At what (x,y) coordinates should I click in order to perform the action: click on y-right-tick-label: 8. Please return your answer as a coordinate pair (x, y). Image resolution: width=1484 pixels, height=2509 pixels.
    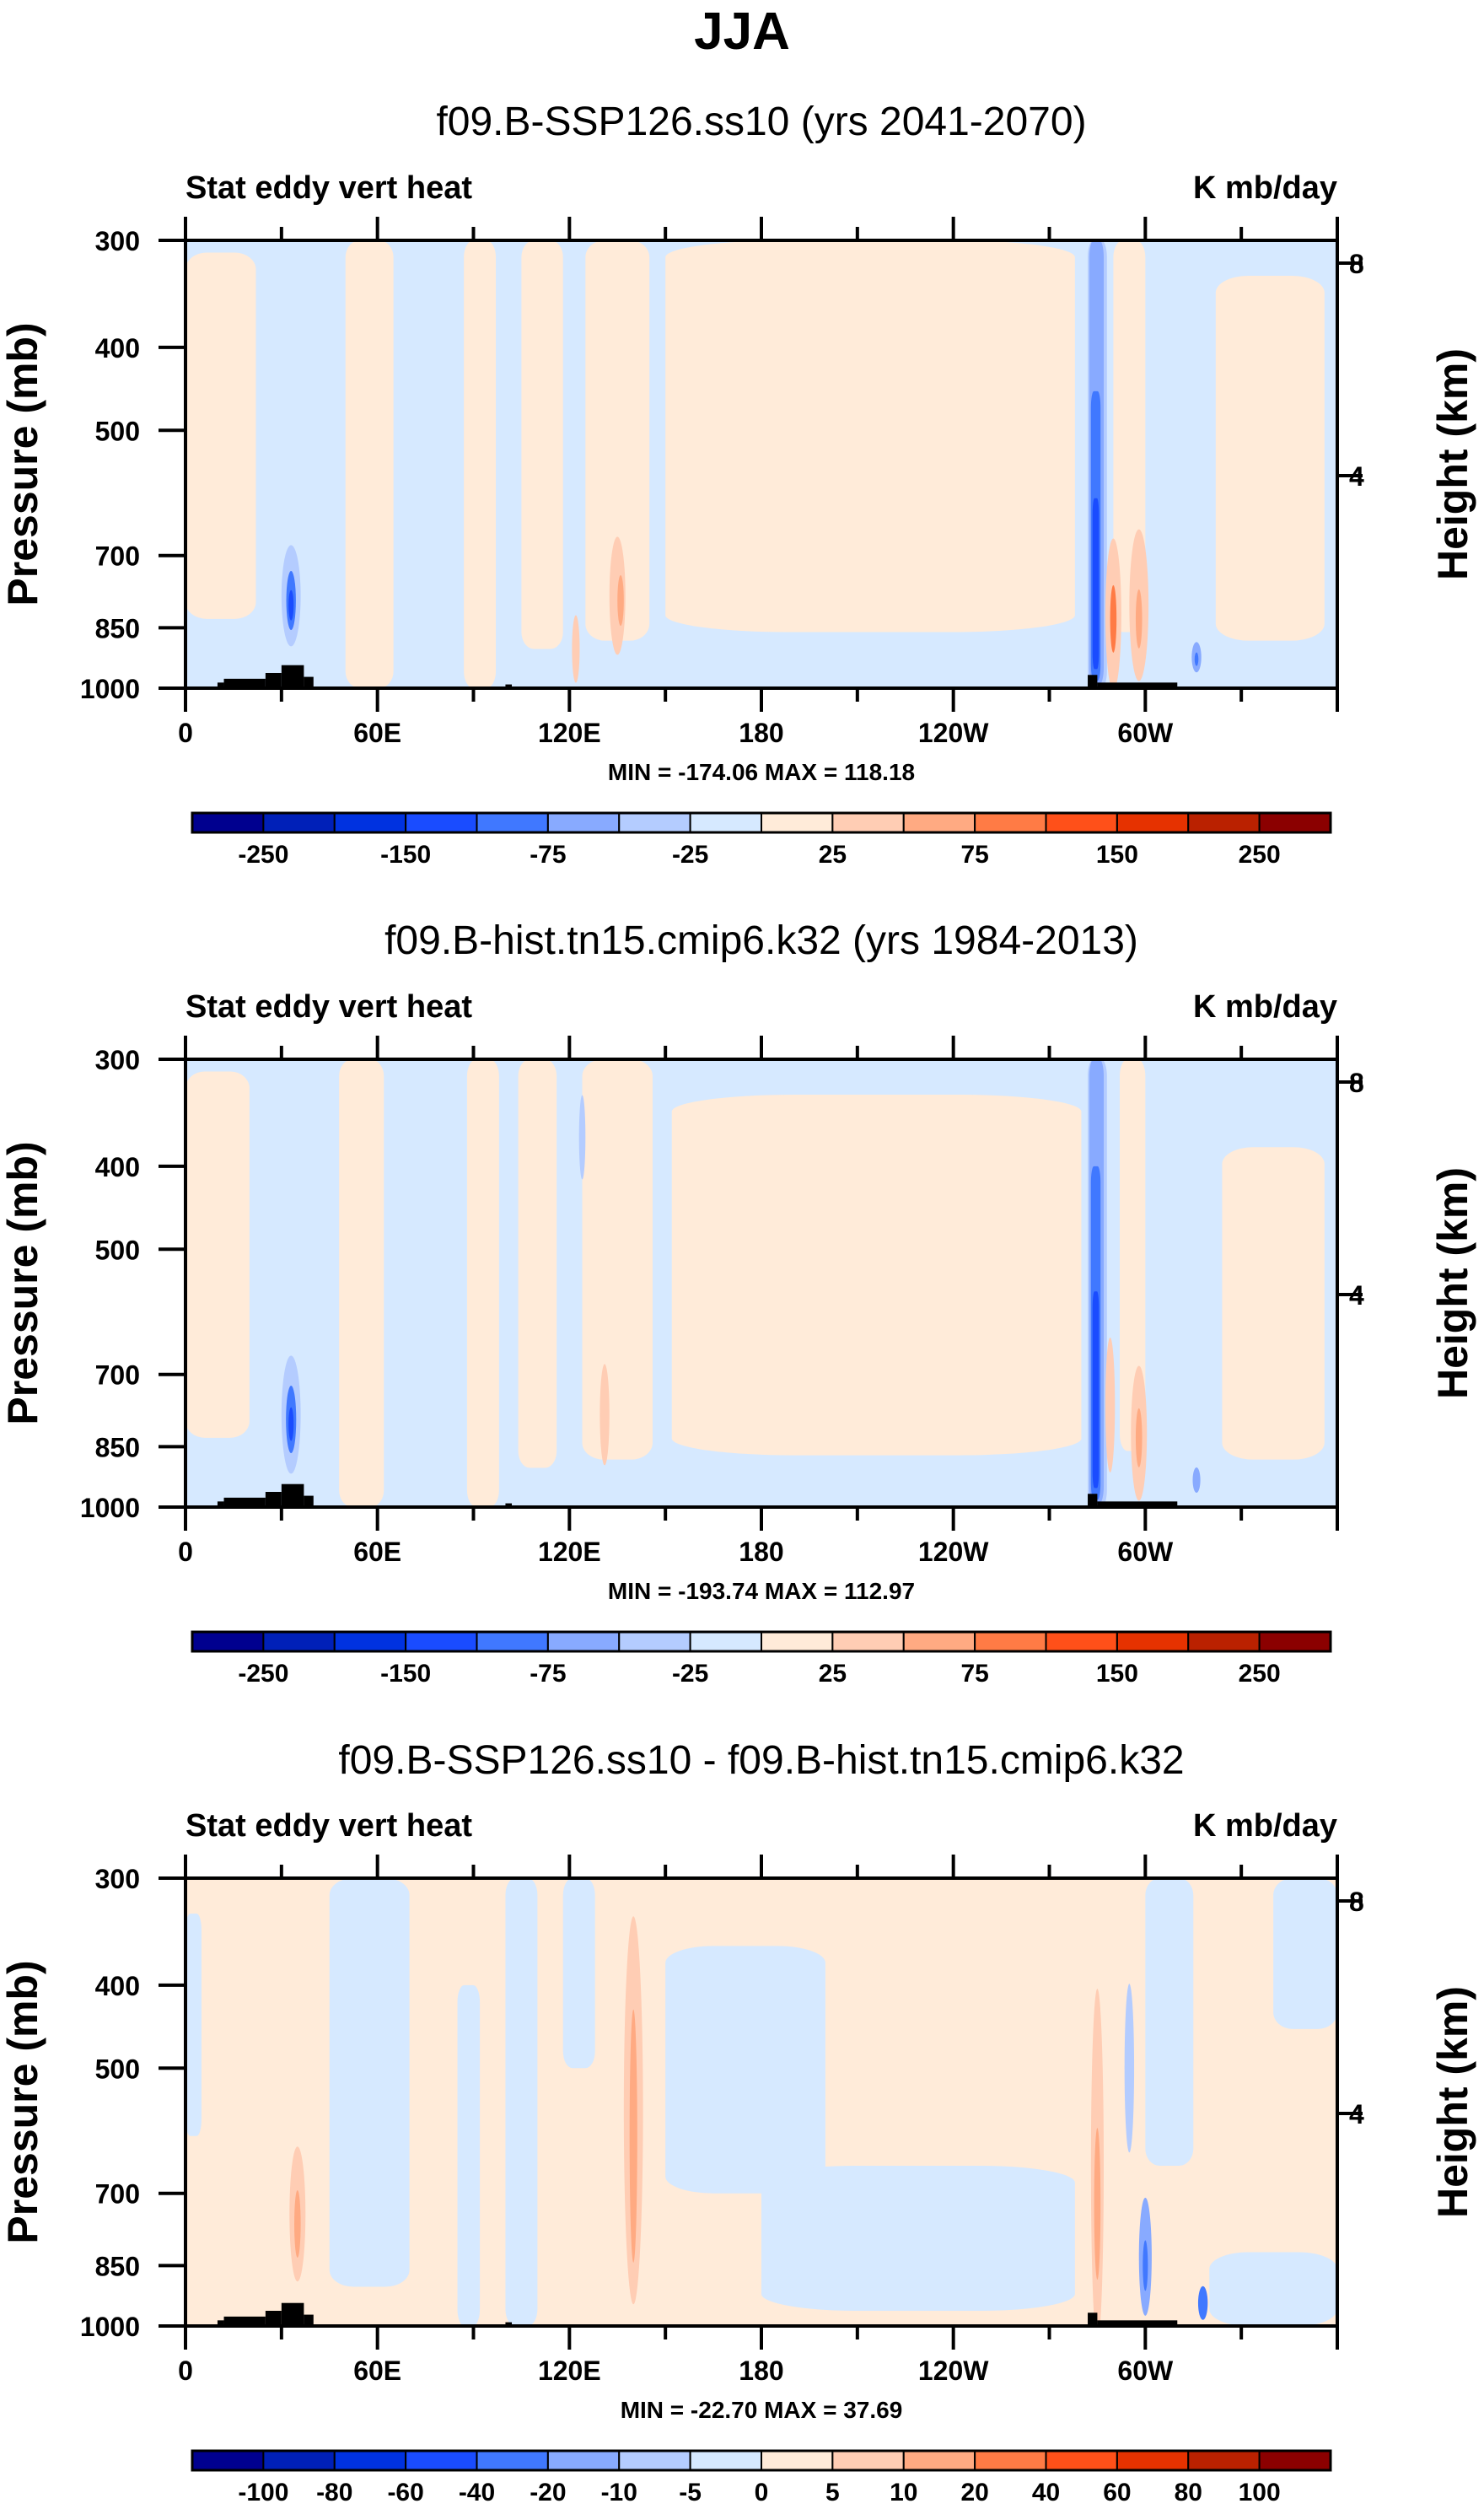
    Looking at the image, I should click on (1356, 264).